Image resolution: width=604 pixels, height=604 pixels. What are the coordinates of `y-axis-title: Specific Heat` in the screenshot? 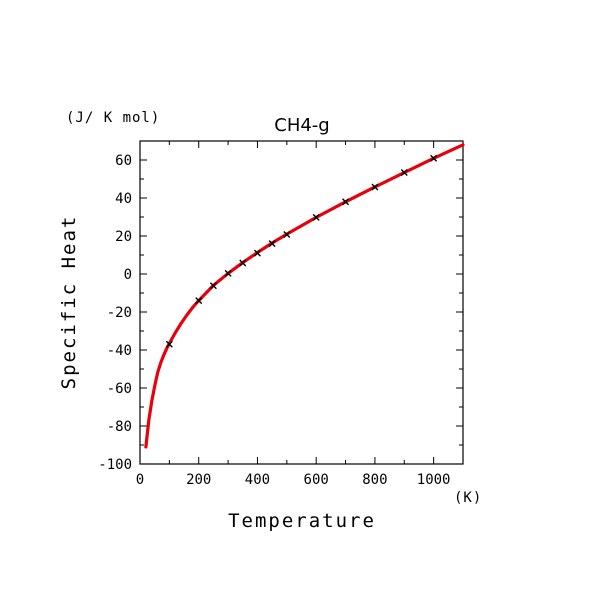 It's located at (69, 302).